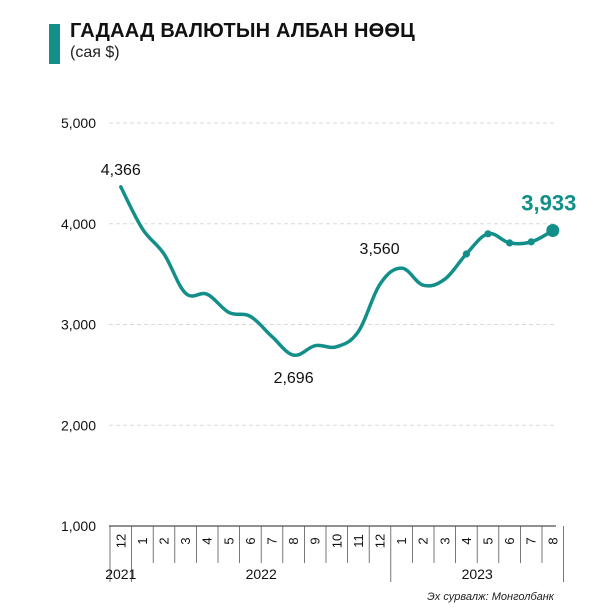  Describe the element at coordinates (95, 52) in the screenshot. I see `chart-subtitle: (сая $)` at that location.